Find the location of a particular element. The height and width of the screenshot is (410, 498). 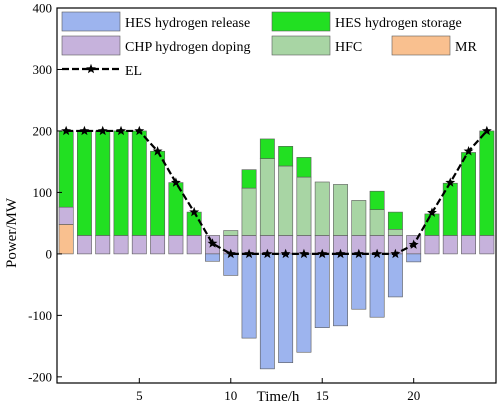

y-tick-label: 100 is located at coordinates (43, 192).